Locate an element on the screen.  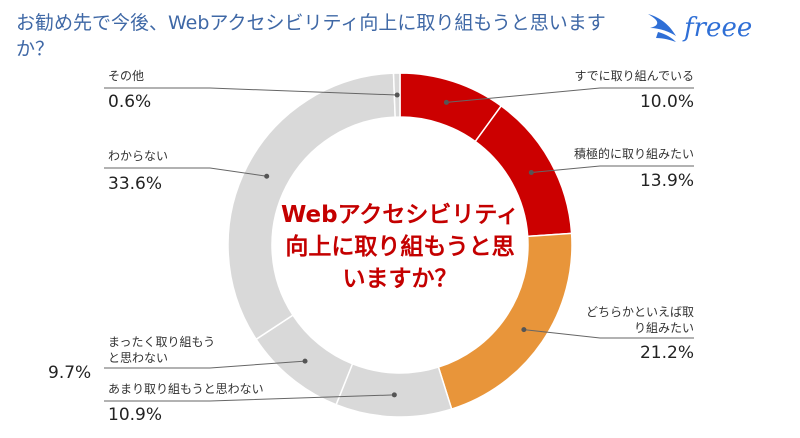
page-title: お勧め先で今後、Webアクセシビリティ向上に取り組もうと思いますか？ is located at coordinates (311, 36).